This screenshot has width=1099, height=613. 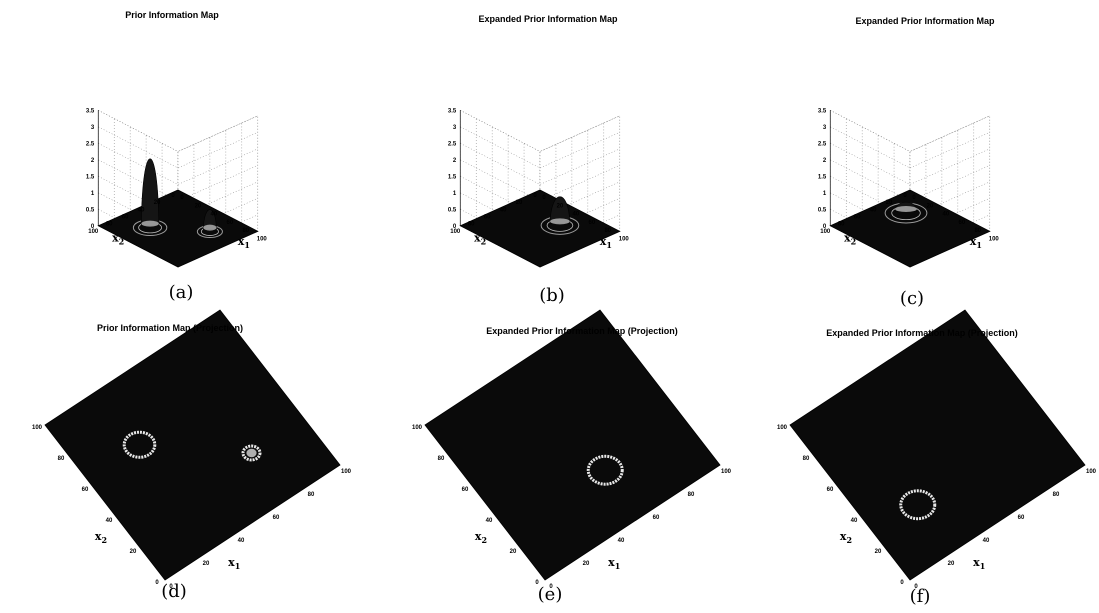 I want to click on panel-caption: (b), so click(x=552, y=295).